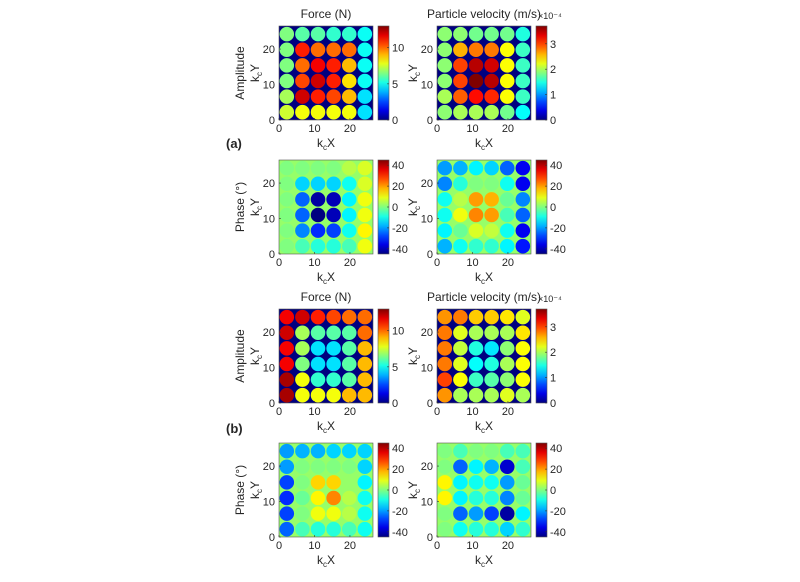  What do you see at coordinates (484, 297) in the screenshot?
I see `chart-title: Particle velocity (m/s)` at bounding box center [484, 297].